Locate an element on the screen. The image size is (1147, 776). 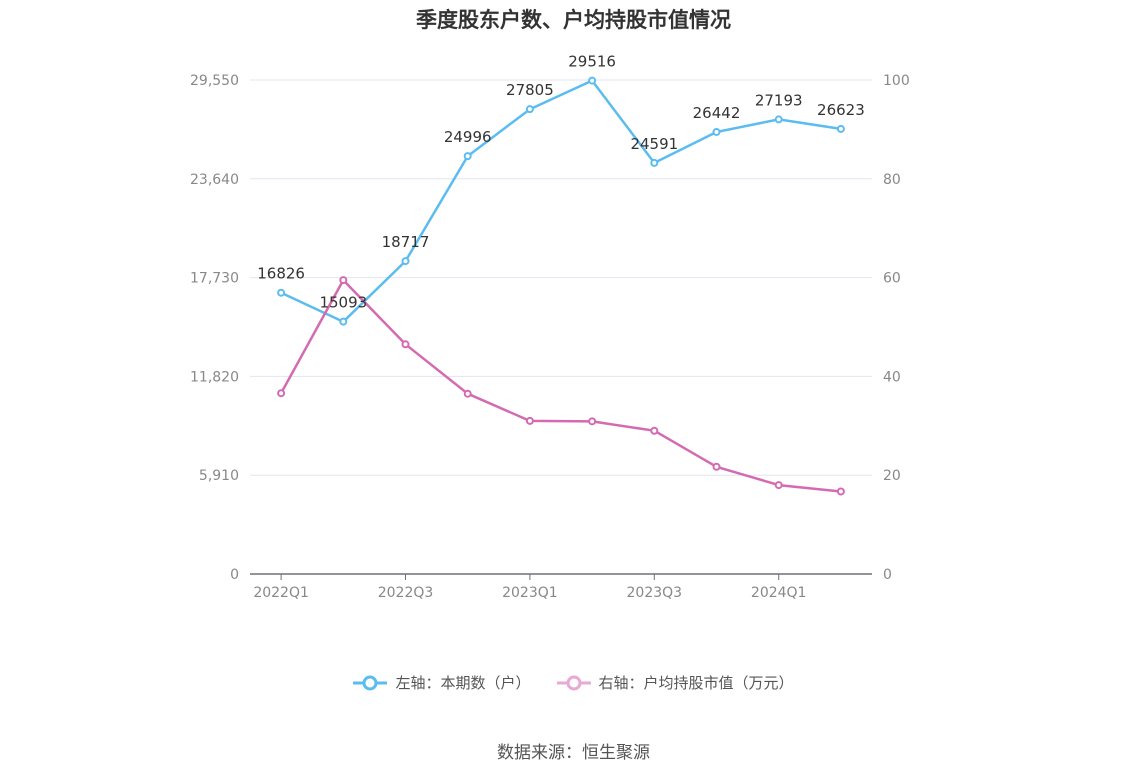
data-label: 15093 is located at coordinates (343, 303).